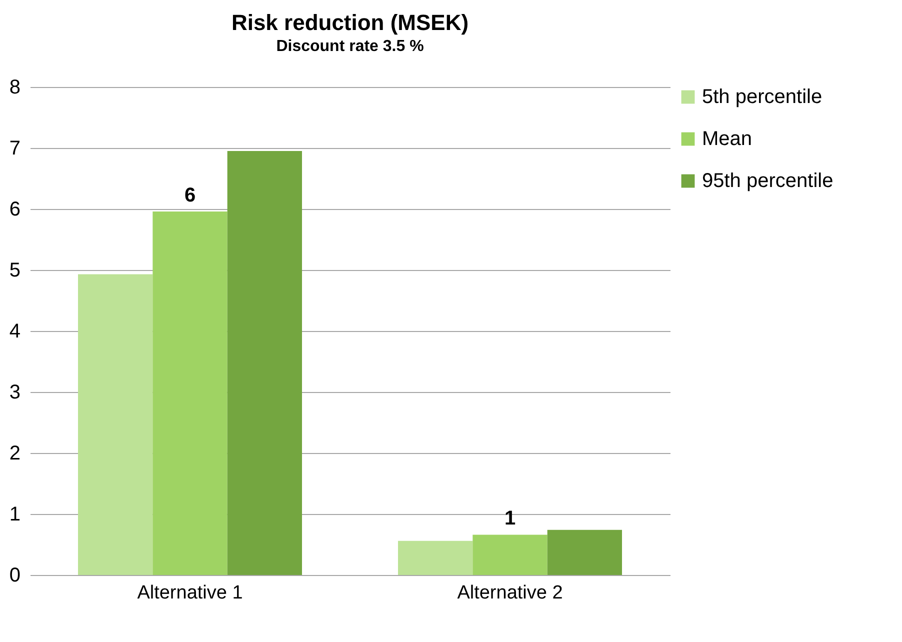  Describe the element at coordinates (14, 575) in the screenshot. I see `y-tick-label: 0` at that location.